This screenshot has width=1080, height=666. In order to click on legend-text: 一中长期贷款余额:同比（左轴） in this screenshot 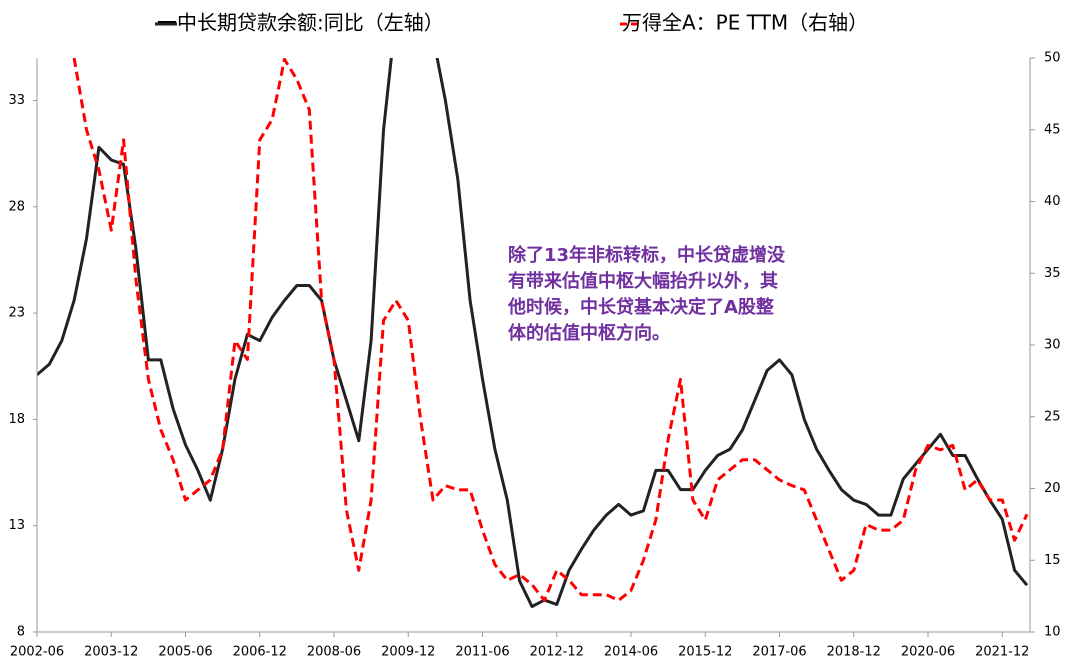, I will do `click(300, 23)`.